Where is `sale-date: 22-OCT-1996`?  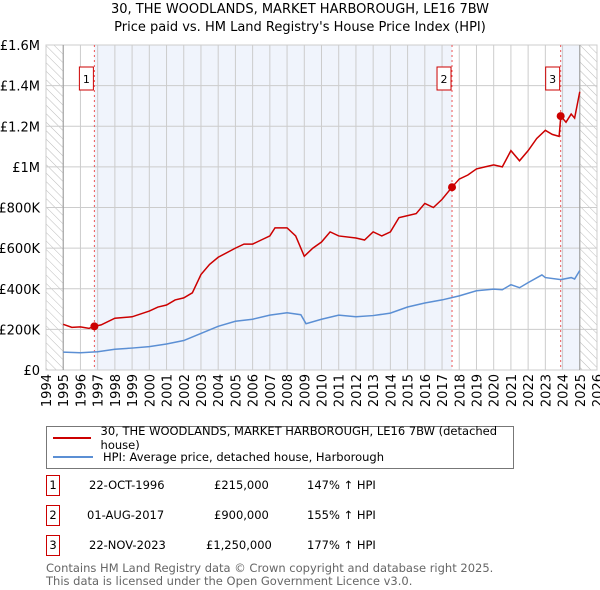 sale-date: 22-OCT-1996 is located at coordinates (127, 485).